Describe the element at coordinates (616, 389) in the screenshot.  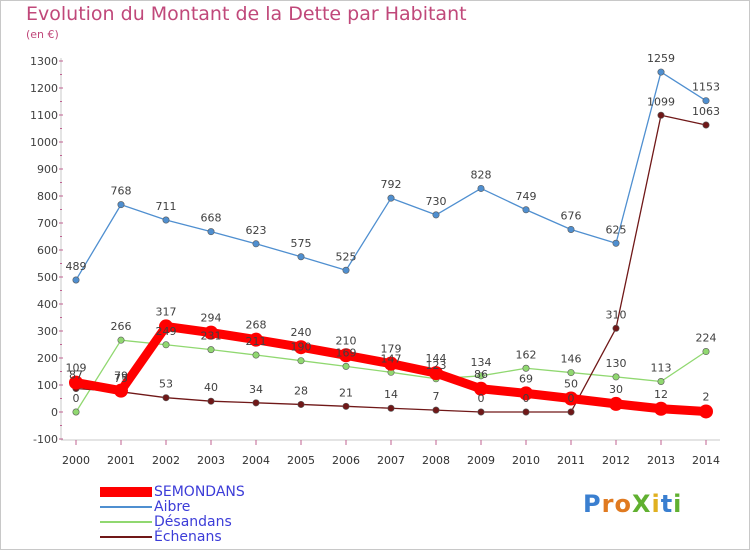
I see `data-label: 30` at that location.